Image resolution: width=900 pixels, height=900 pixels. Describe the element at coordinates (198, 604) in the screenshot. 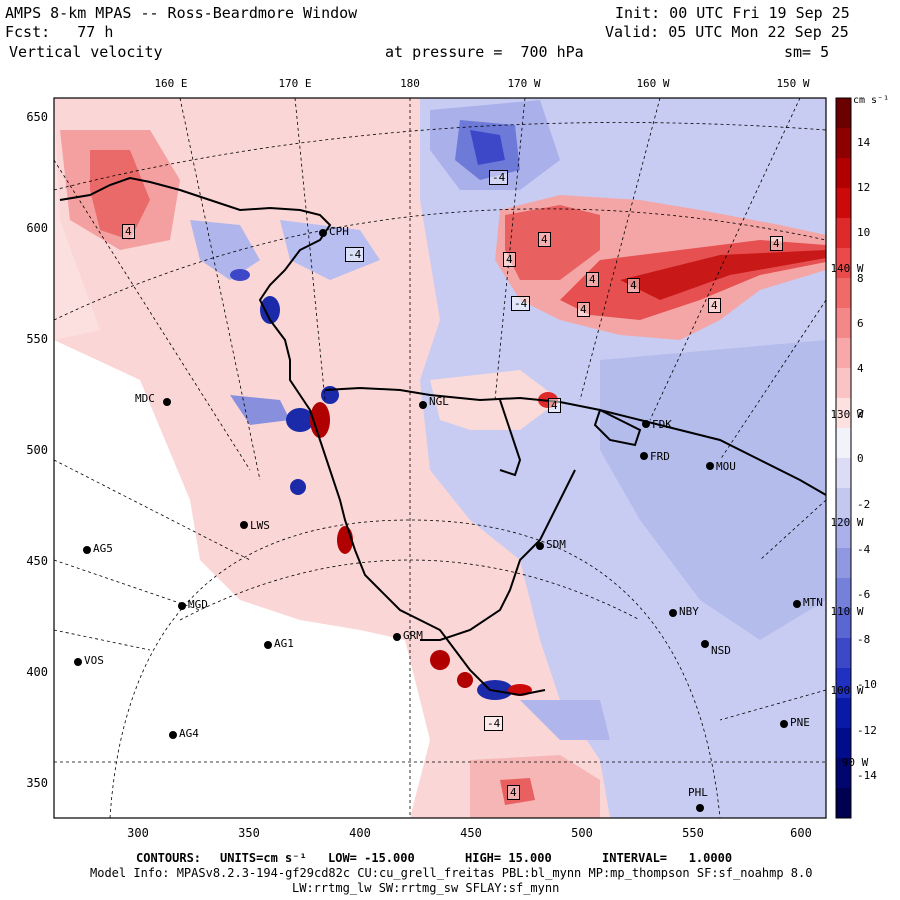

I see `station-label: MGD` at that location.